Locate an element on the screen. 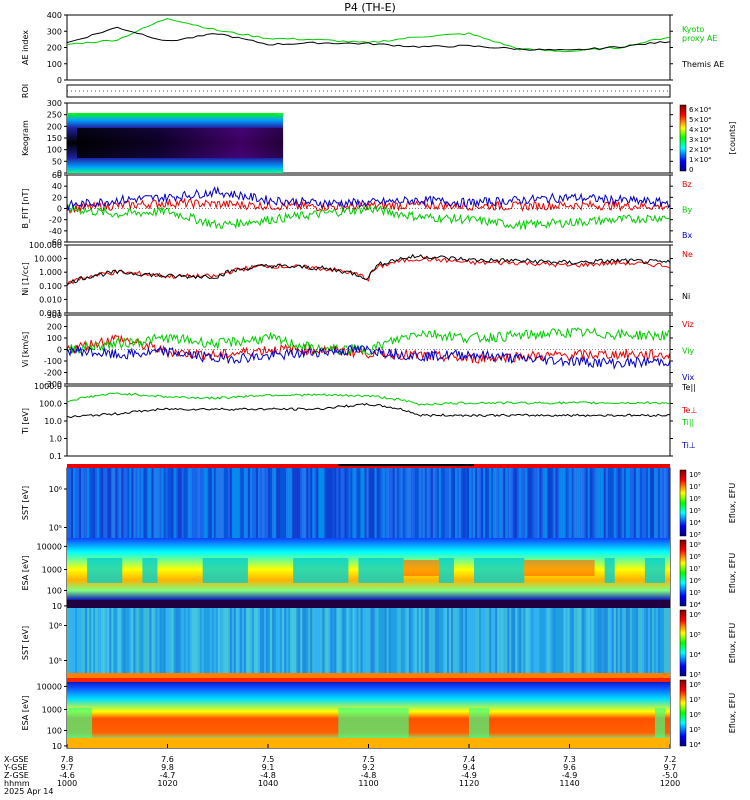 The height and width of the screenshot is (800, 750). esa-i-top-band is located at coordinates (368, 680).